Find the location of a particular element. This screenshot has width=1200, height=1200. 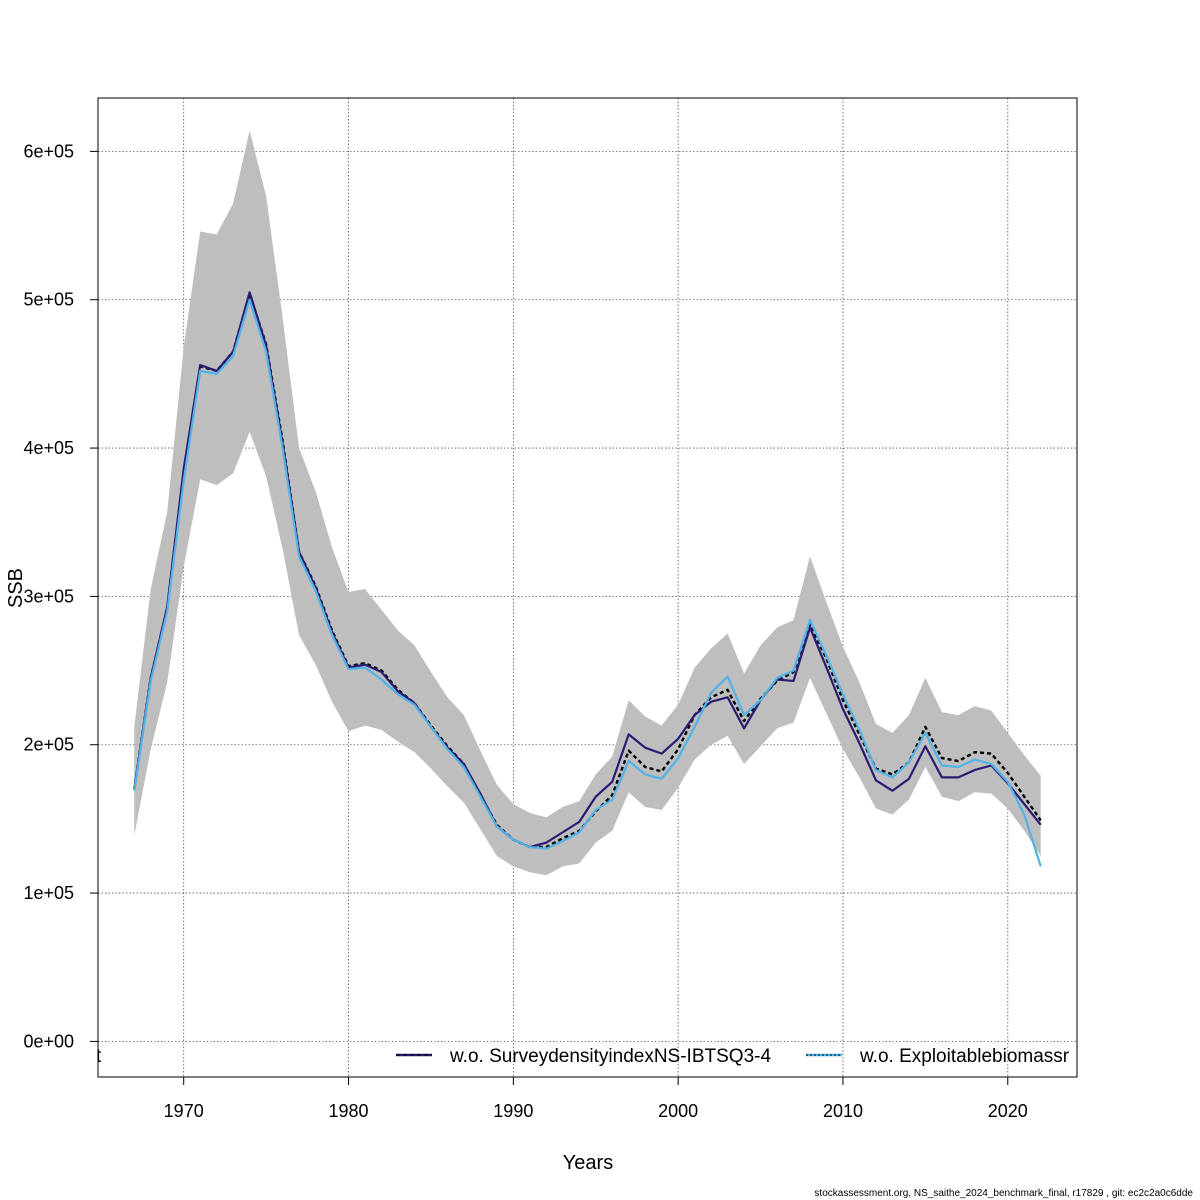

x-tick-label: 2020 is located at coordinates (1008, 1111).